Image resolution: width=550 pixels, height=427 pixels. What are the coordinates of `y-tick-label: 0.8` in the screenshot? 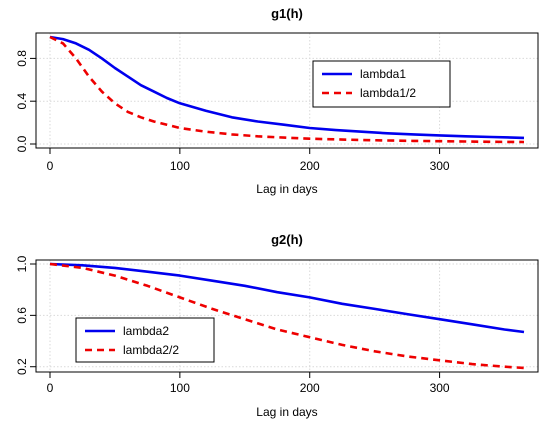 It's located at (22, 58).